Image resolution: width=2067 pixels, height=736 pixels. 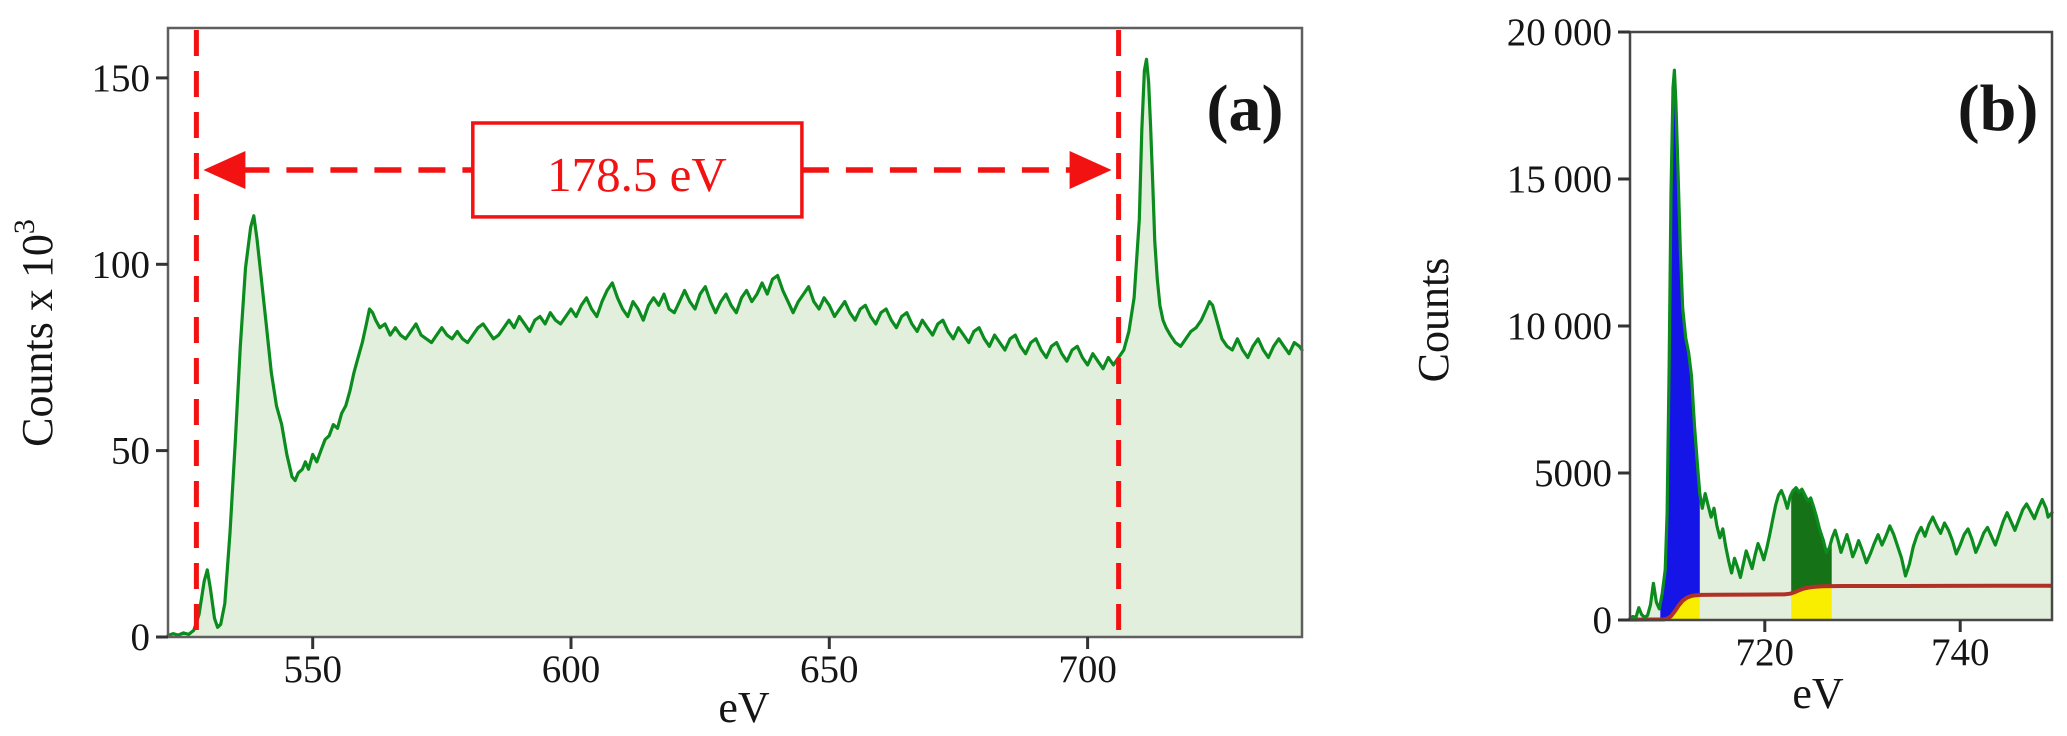 I want to click on panel-a-y-axis-label: Counts x 103, so click(x=35, y=333).